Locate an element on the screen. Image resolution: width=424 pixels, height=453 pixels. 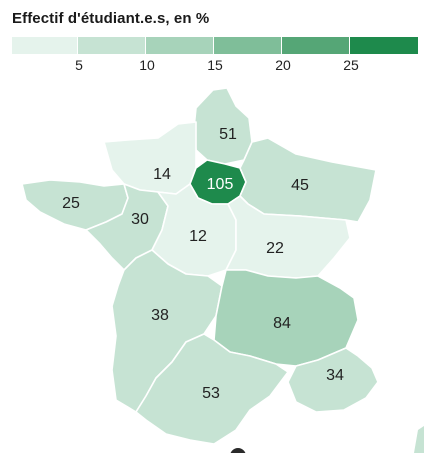
legend-tick-label: 10 is located at coordinates (147, 65).